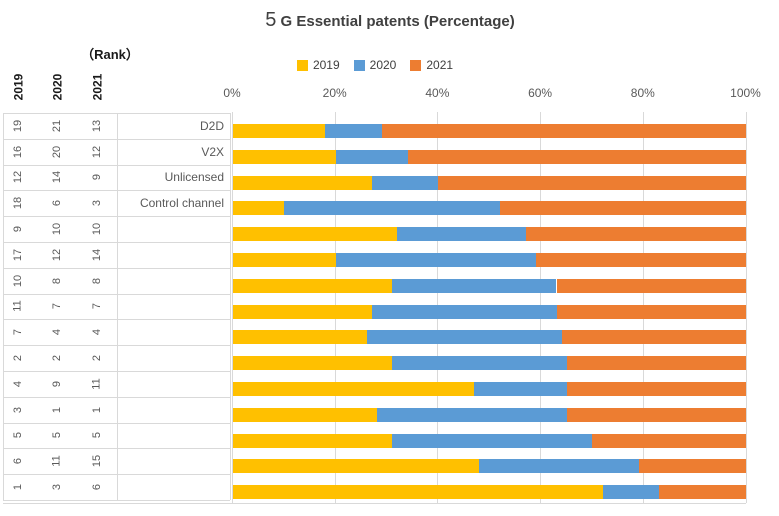  I want to click on rank-cell: 16, so click(18, 152).